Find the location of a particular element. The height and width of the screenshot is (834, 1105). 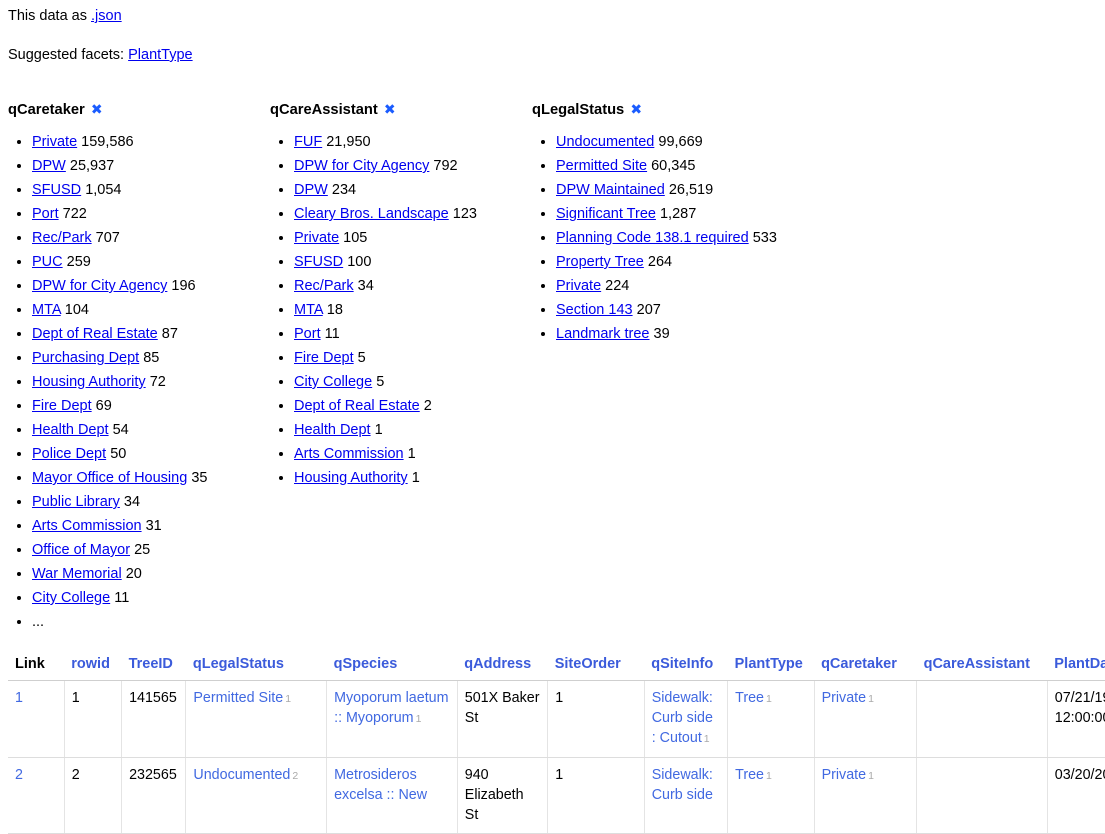

column-header-rowid: rowid is located at coordinates (93, 668).